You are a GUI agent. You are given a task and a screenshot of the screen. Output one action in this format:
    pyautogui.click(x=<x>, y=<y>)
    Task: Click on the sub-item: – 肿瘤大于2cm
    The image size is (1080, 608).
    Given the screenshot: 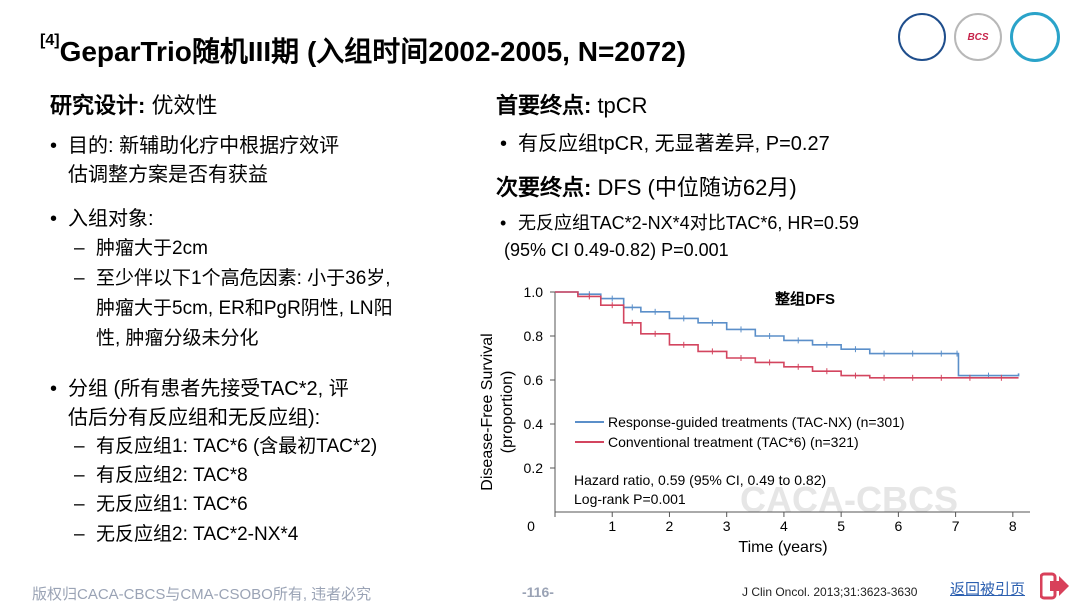 What is the action you would take?
    pyautogui.click(x=141, y=248)
    